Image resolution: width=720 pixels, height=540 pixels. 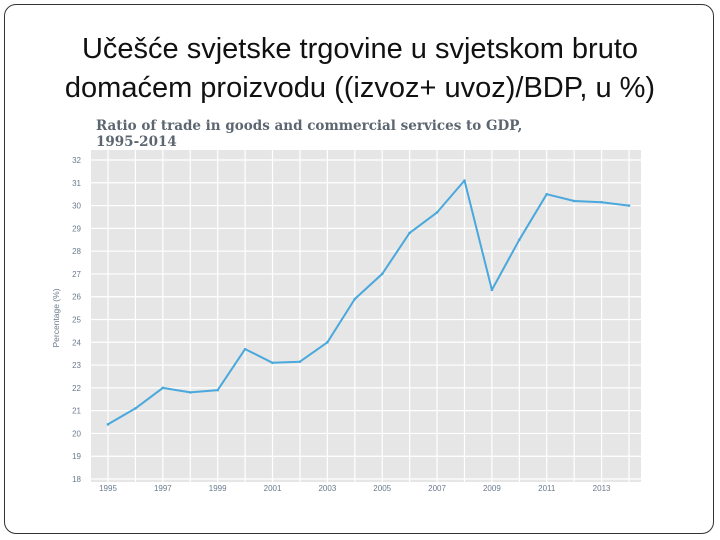 What do you see at coordinates (382, 488) in the screenshot?
I see `x-tick-label: 2005` at bounding box center [382, 488].